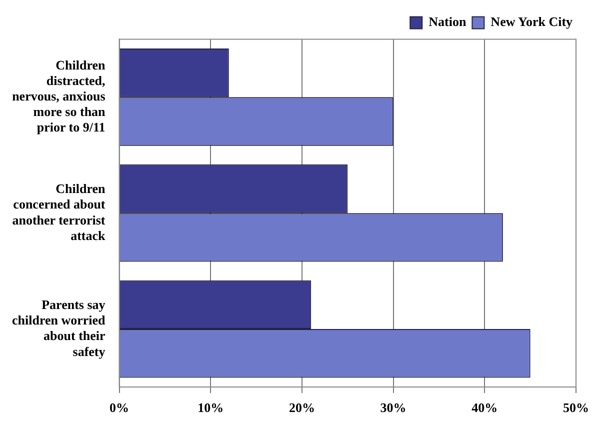 The width and height of the screenshot is (597, 434). I want to click on y-tick-label: Children concerned about another terrorist attack, so click(59, 212).